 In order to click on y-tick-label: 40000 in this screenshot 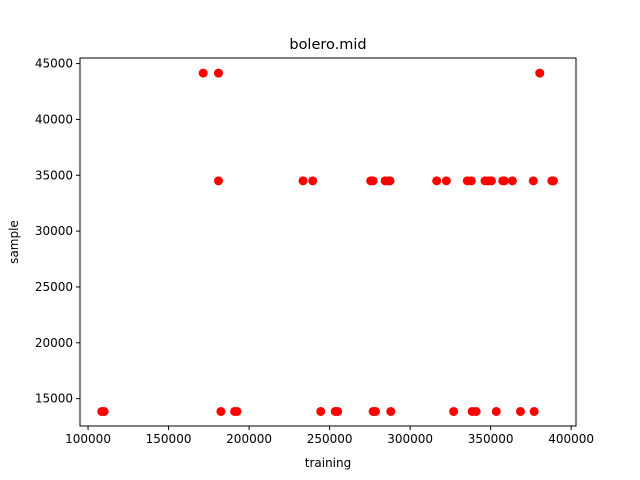, I will do `click(54, 119)`.